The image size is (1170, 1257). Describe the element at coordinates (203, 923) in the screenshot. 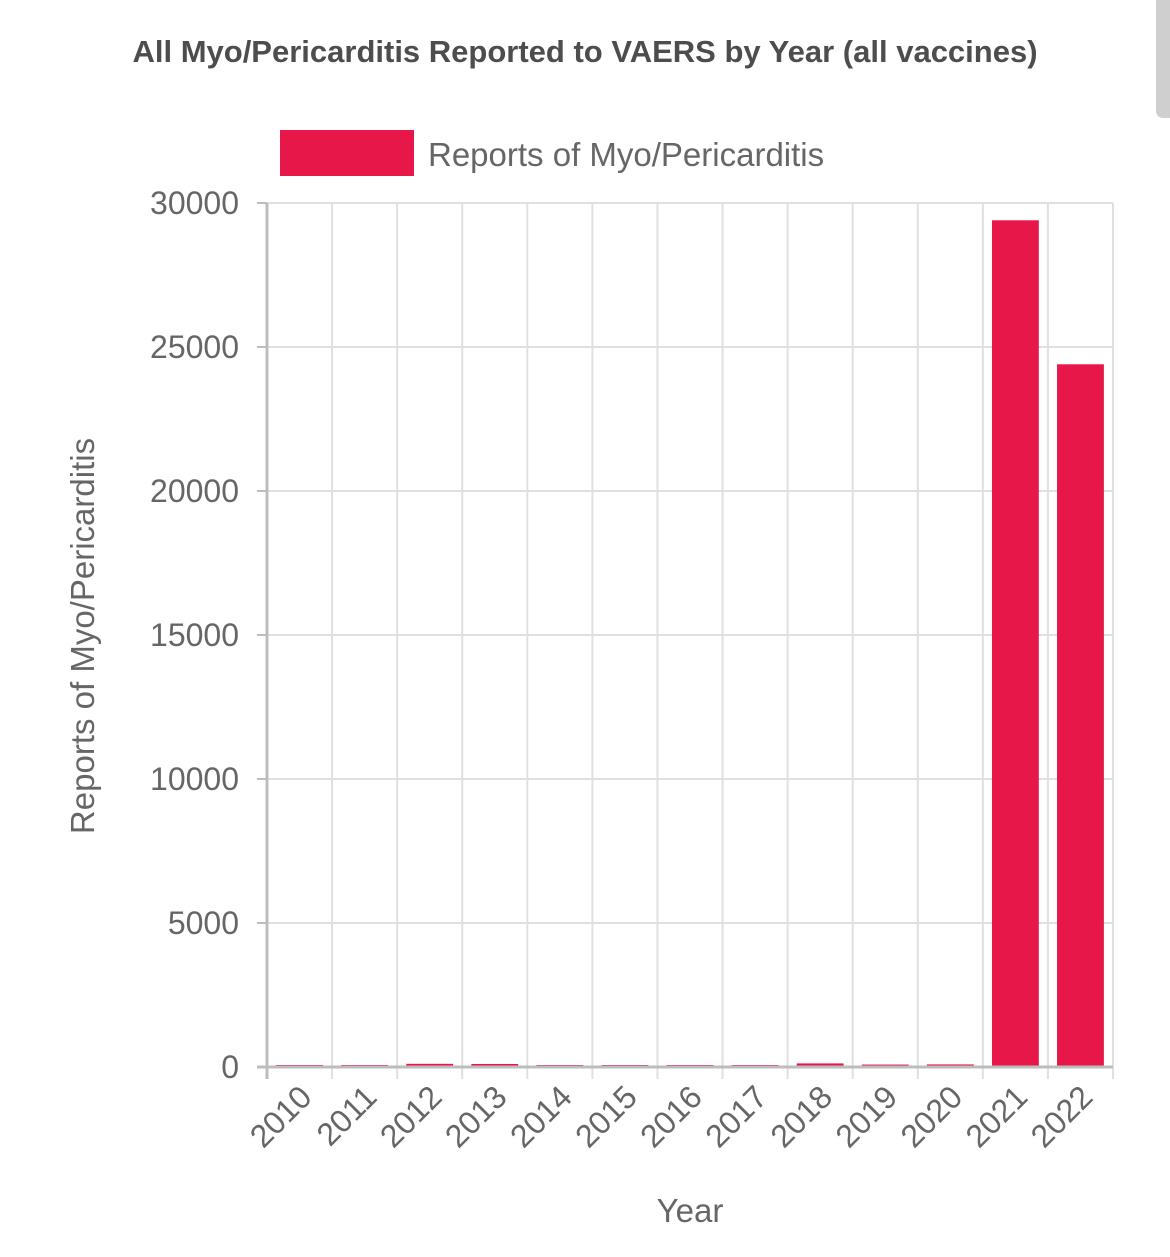

I see `y-tick-label: 5000` at that location.